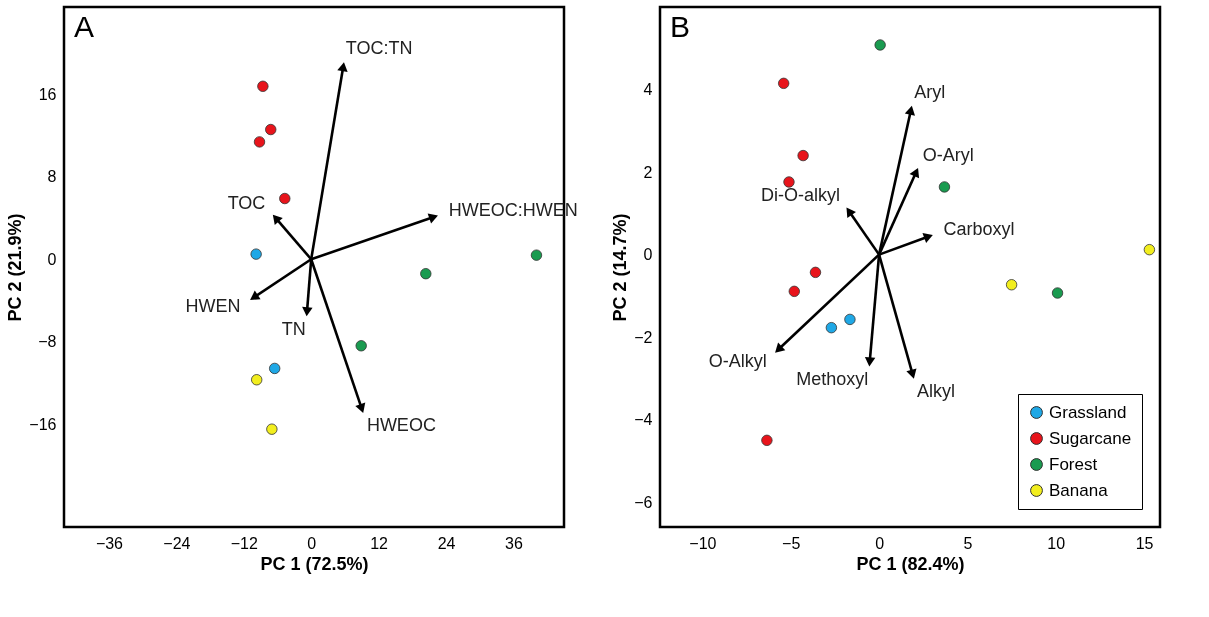 The width and height of the screenshot is (1209, 617). Describe the element at coordinates (43, 424) in the screenshot. I see `y-tick-label: −16` at that location.